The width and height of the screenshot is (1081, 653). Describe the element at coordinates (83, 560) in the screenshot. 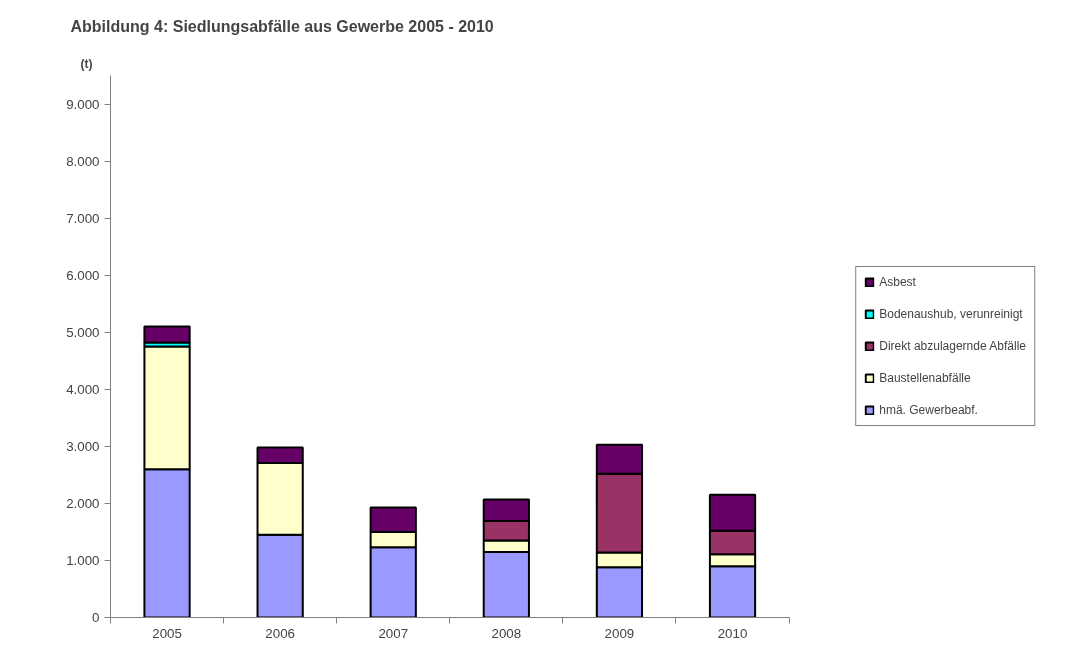

I see `y-tick-label: 1.000` at that location.